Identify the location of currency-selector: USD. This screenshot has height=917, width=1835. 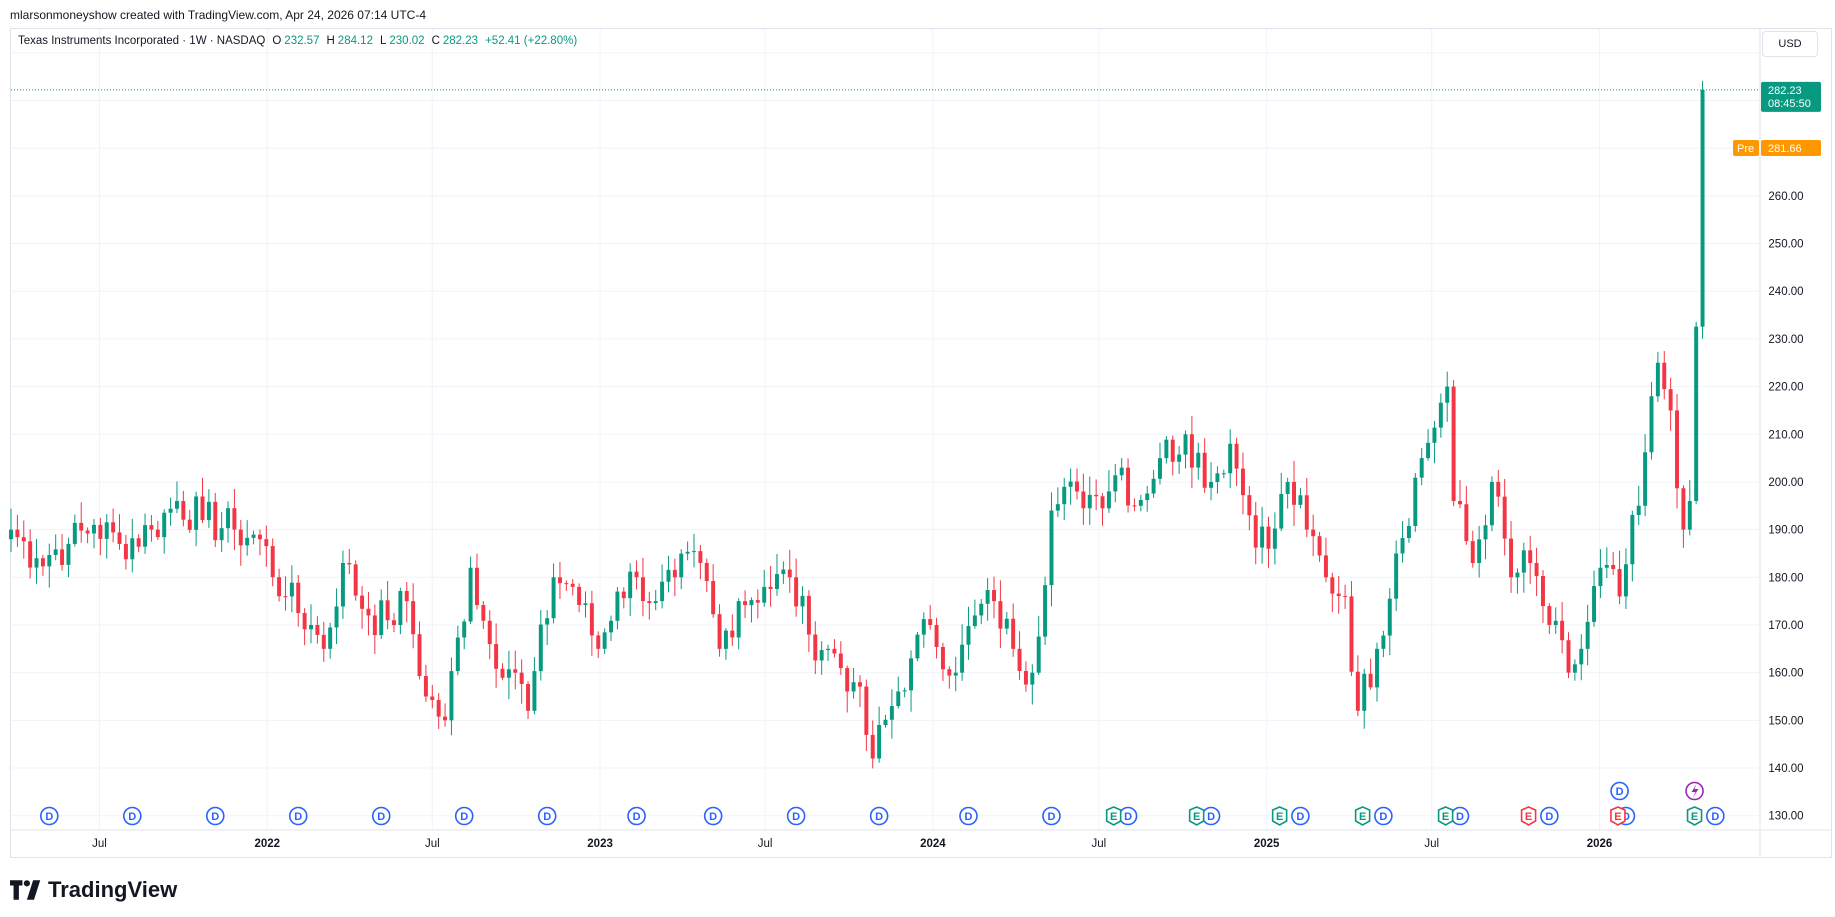
(1790, 44).